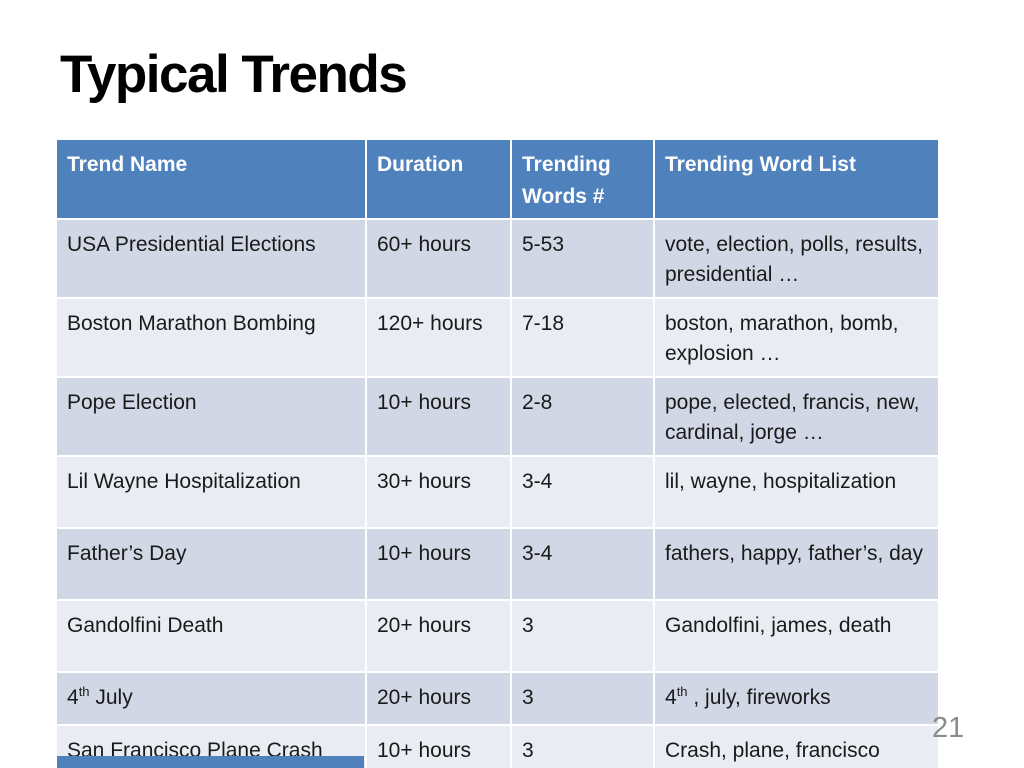 This screenshot has height=768, width=1024. I want to click on cell-trend-name: Gandolfini Death, so click(212, 634).